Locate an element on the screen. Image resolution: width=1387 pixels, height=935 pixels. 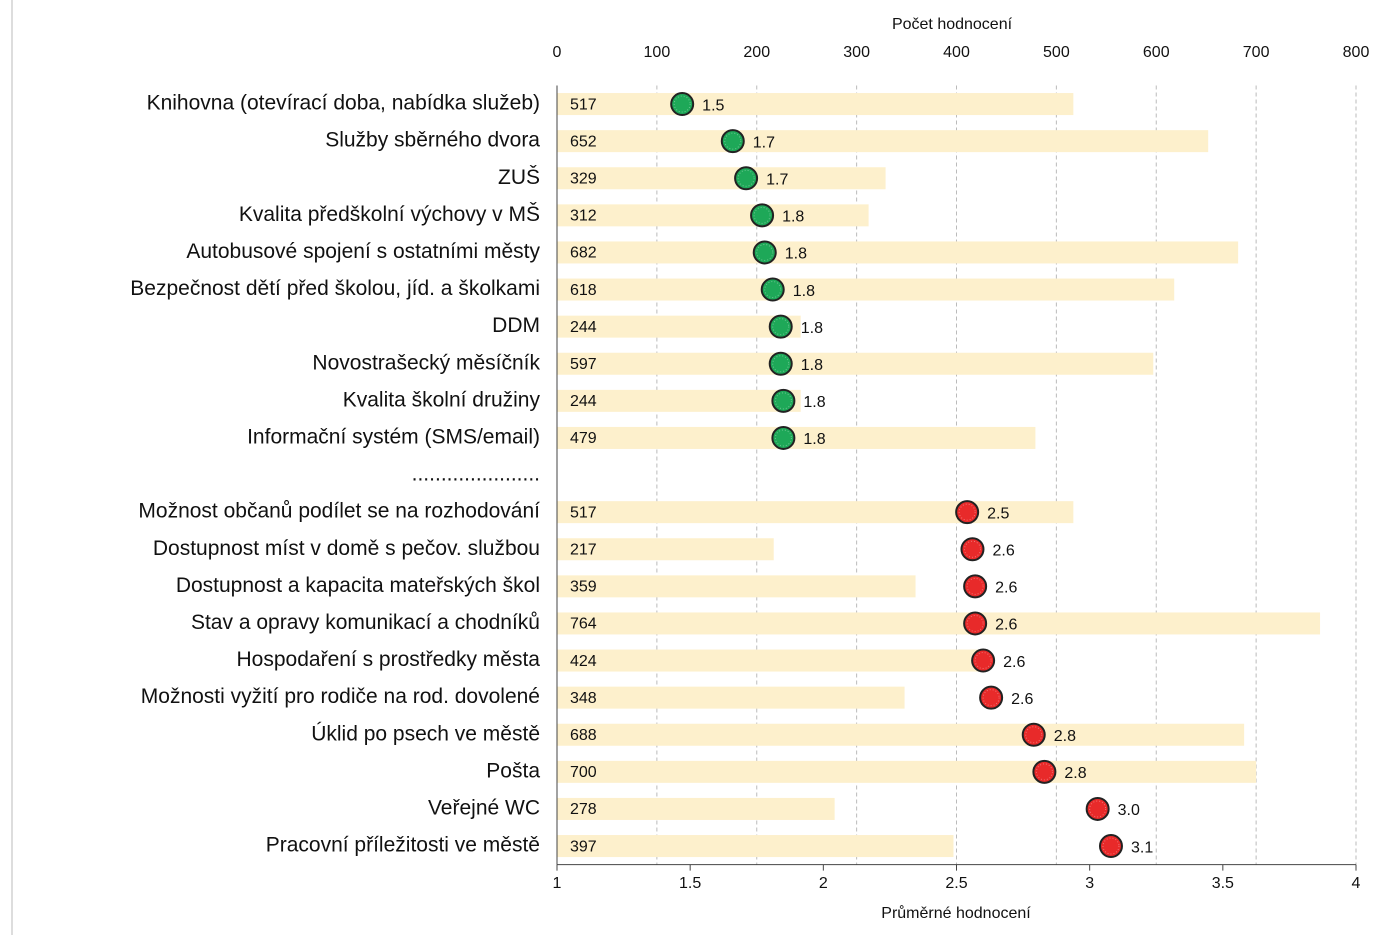
bottom-tick-label: 4 is located at coordinates (1356, 883).